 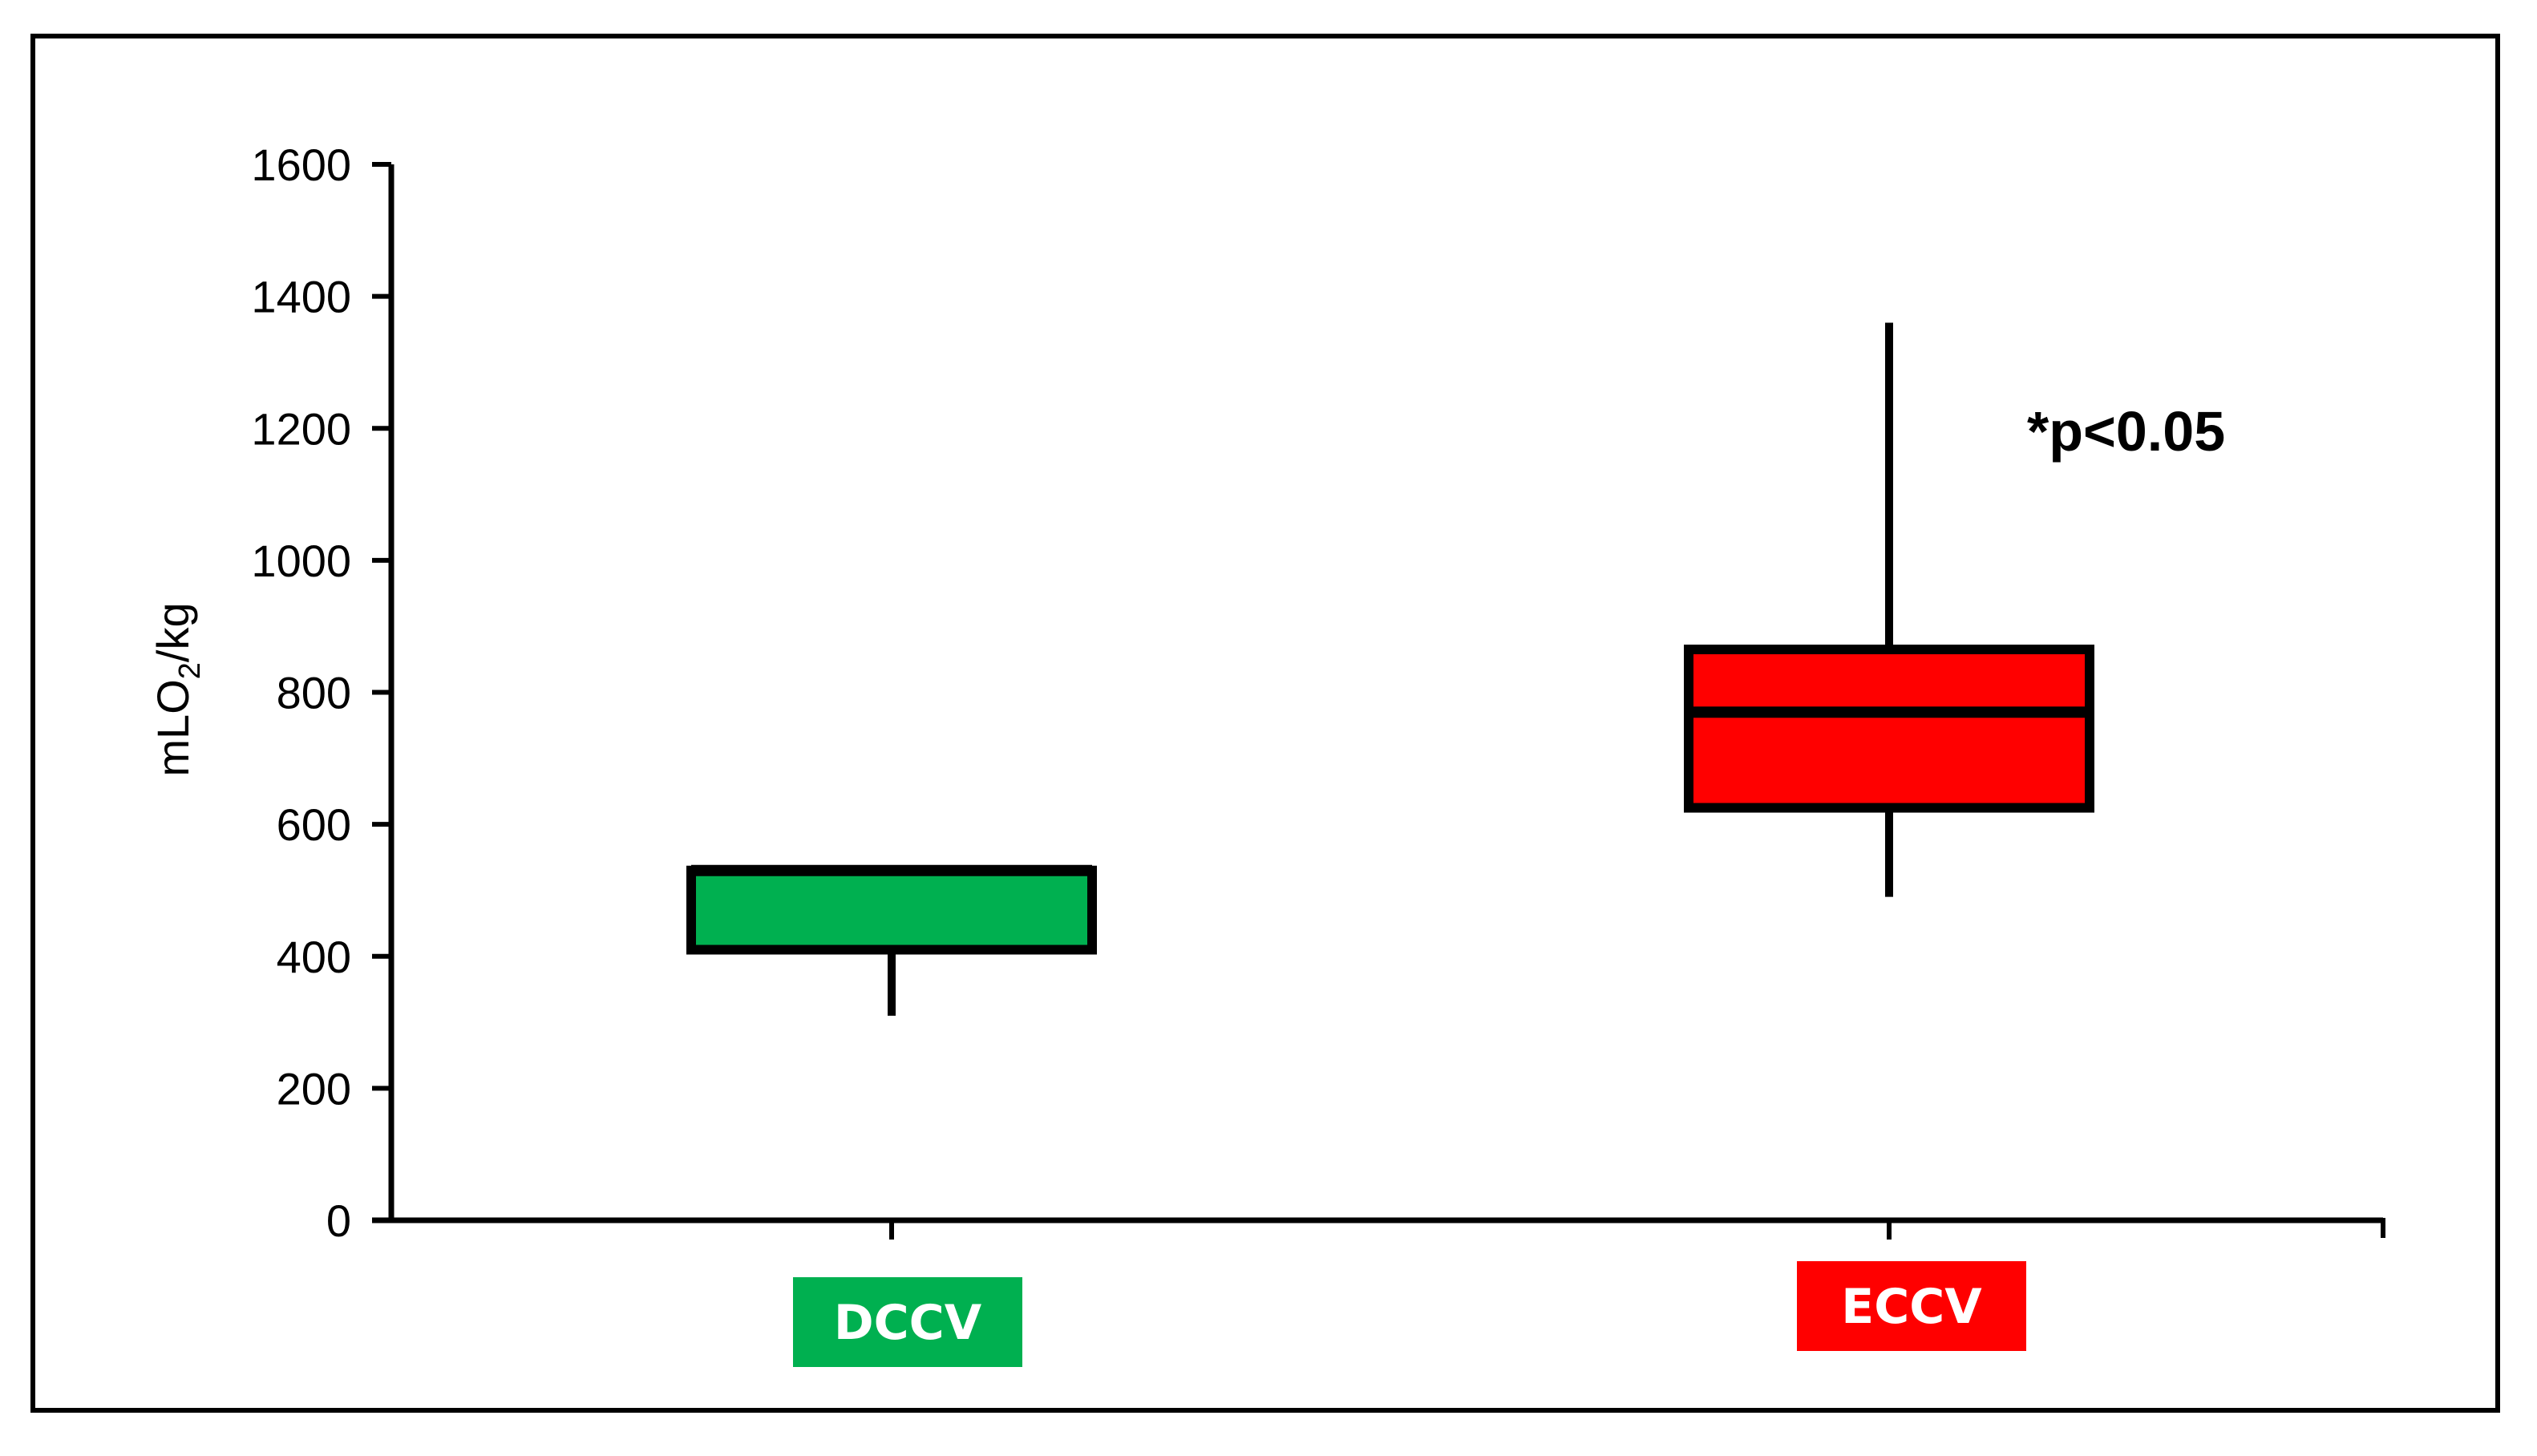 What do you see at coordinates (301, 297) in the screenshot?
I see `y-tick-label: 1400` at bounding box center [301, 297].